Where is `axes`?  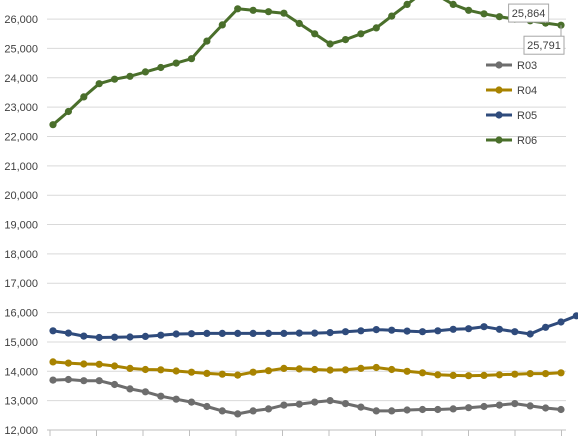
axes is located at coordinates (306, 432).